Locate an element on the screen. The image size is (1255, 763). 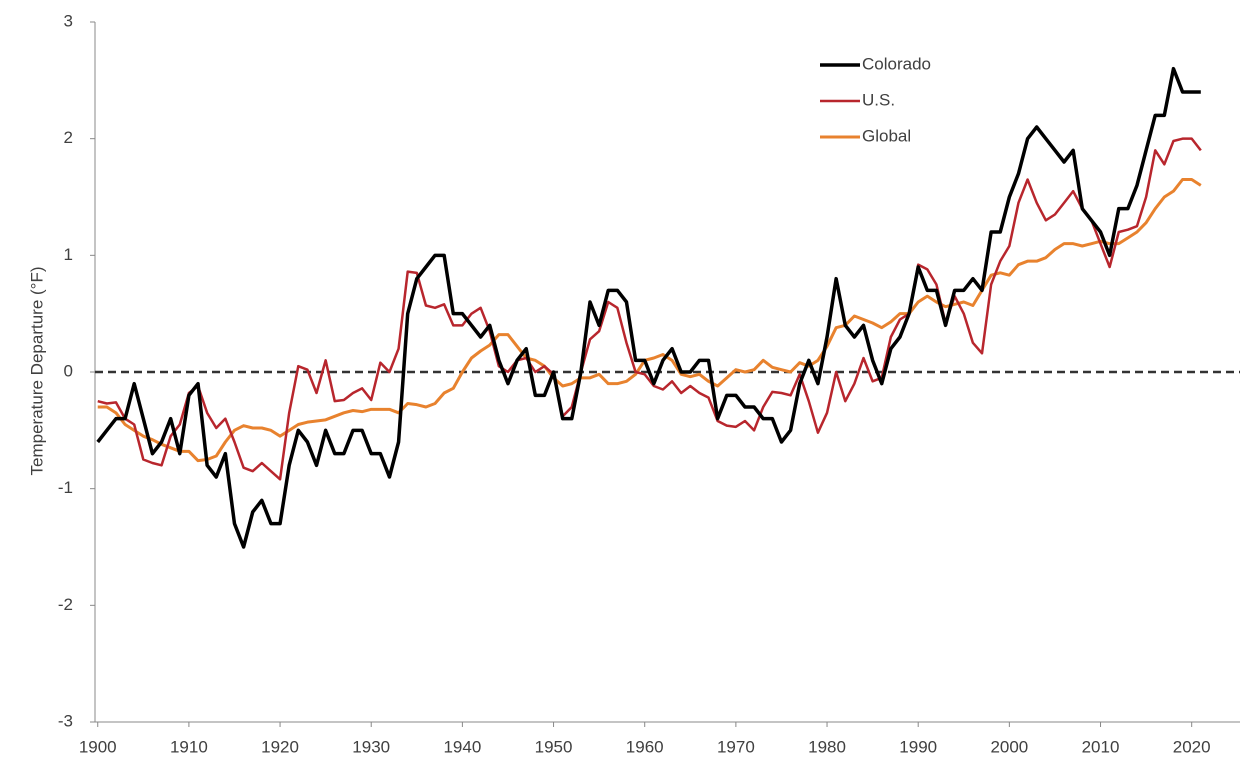
y-tick-label: 0 is located at coordinates (68, 370).